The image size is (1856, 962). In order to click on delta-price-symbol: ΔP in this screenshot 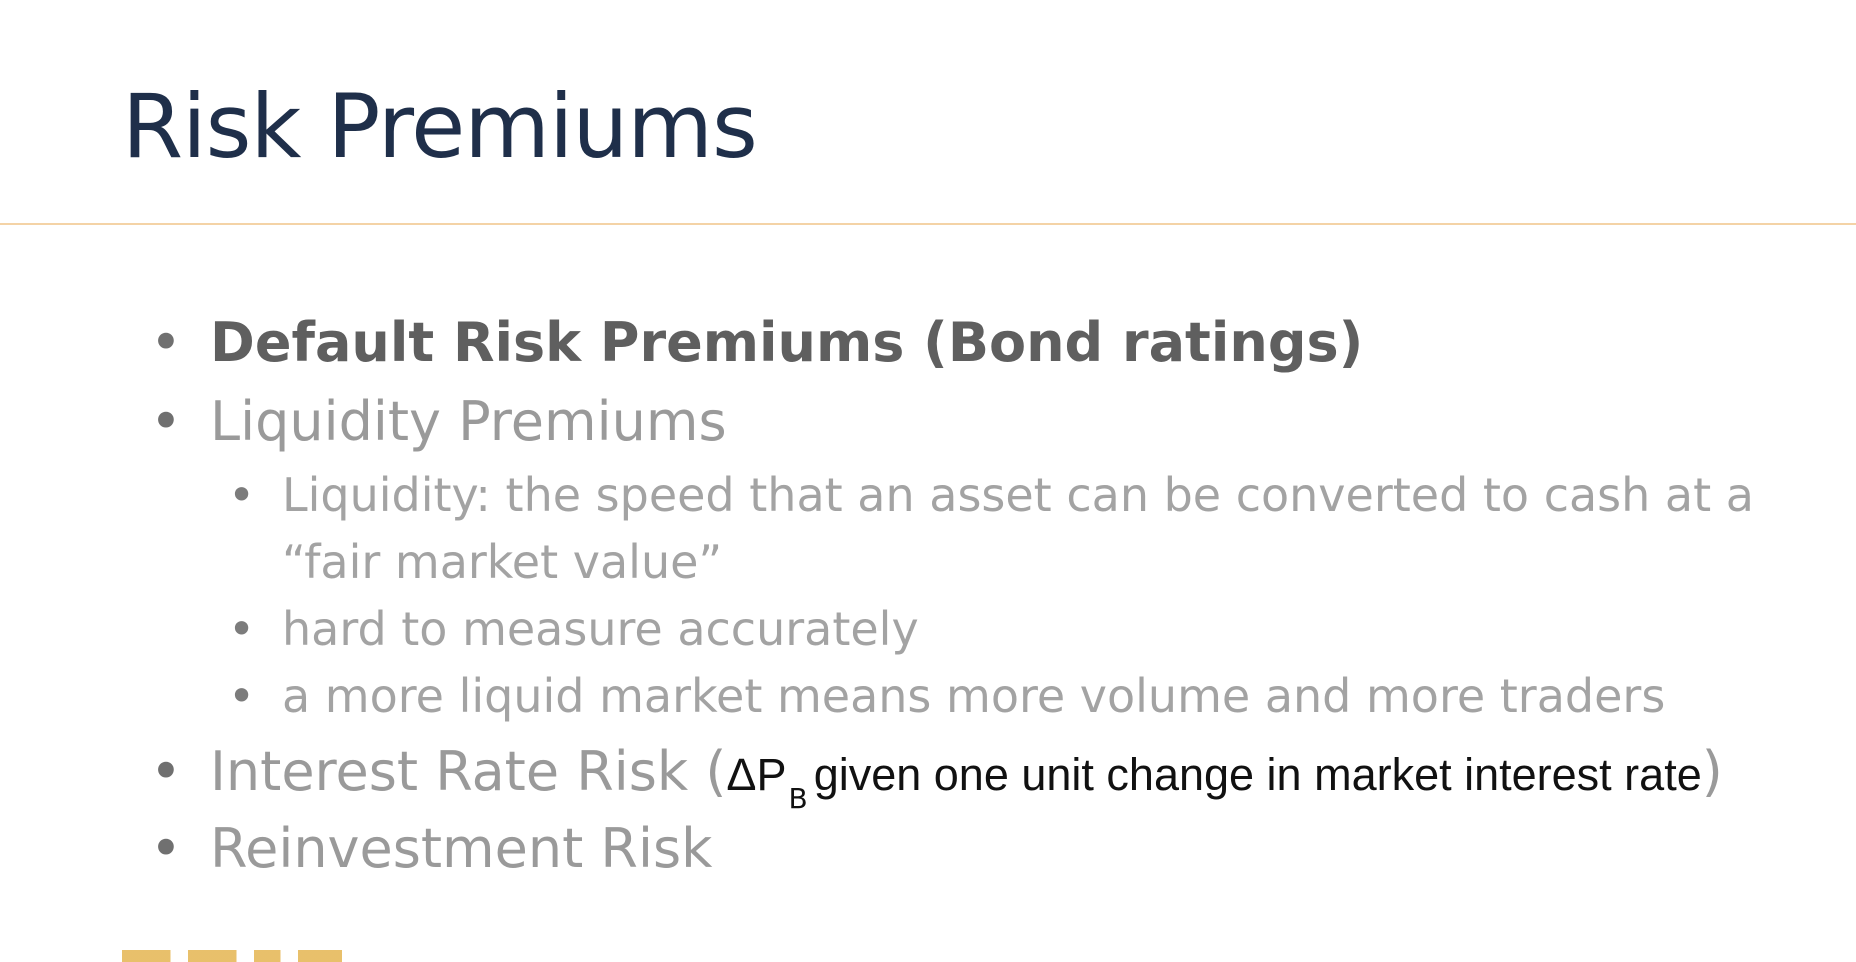, I will do `click(756, 774)`.